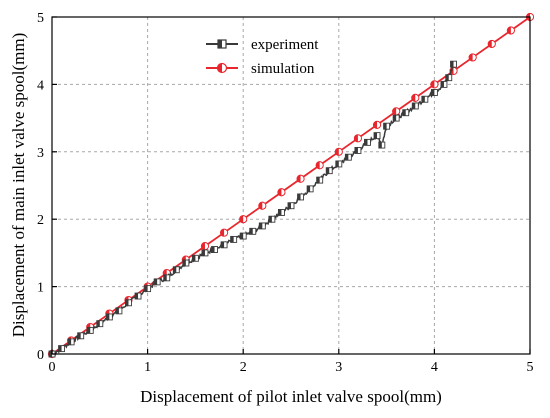  What do you see at coordinates (434, 367) in the screenshot?
I see `x-tick-label: 4` at bounding box center [434, 367].